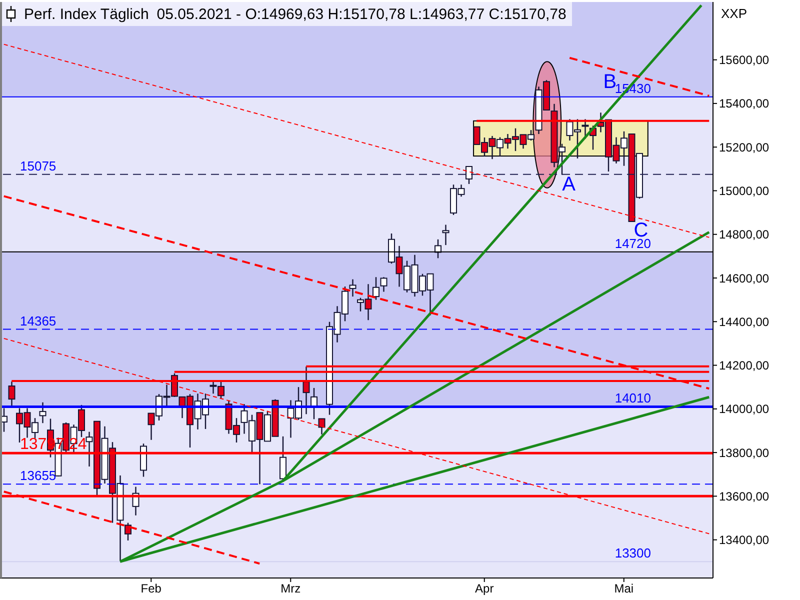 This screenshot has width=800, height=600. Describe the element at coordinates (744, 496) in the screenshot. I see `y-tick-label: 13600,00` at that location.